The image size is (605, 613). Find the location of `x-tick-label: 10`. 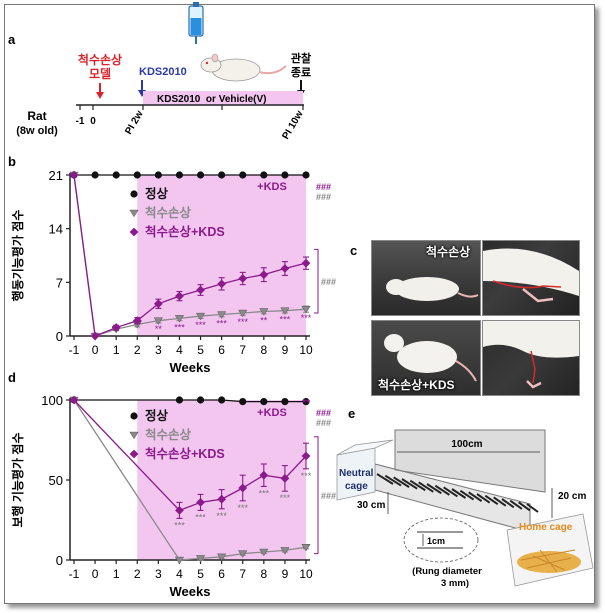

x-tick-label: 10 is located at coordinates (306, 574).